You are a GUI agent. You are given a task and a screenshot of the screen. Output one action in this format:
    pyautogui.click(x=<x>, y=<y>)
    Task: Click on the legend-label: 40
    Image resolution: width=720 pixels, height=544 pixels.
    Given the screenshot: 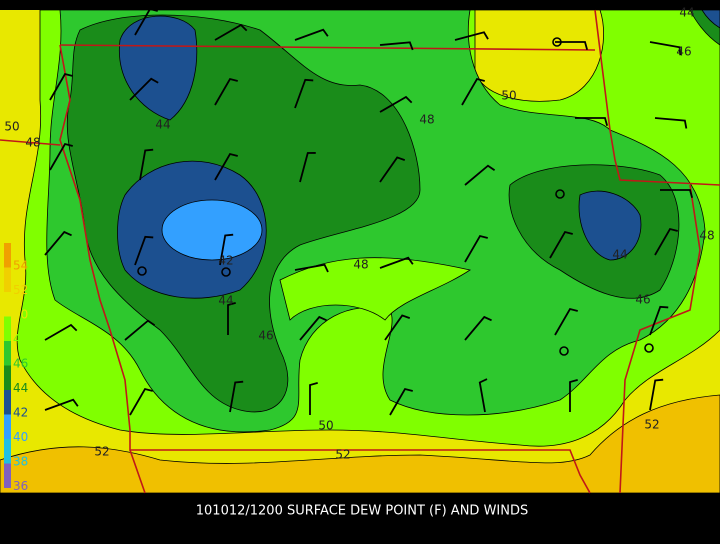 What is the action you would take?
    pyautogui.click(x=20, y=437)
    